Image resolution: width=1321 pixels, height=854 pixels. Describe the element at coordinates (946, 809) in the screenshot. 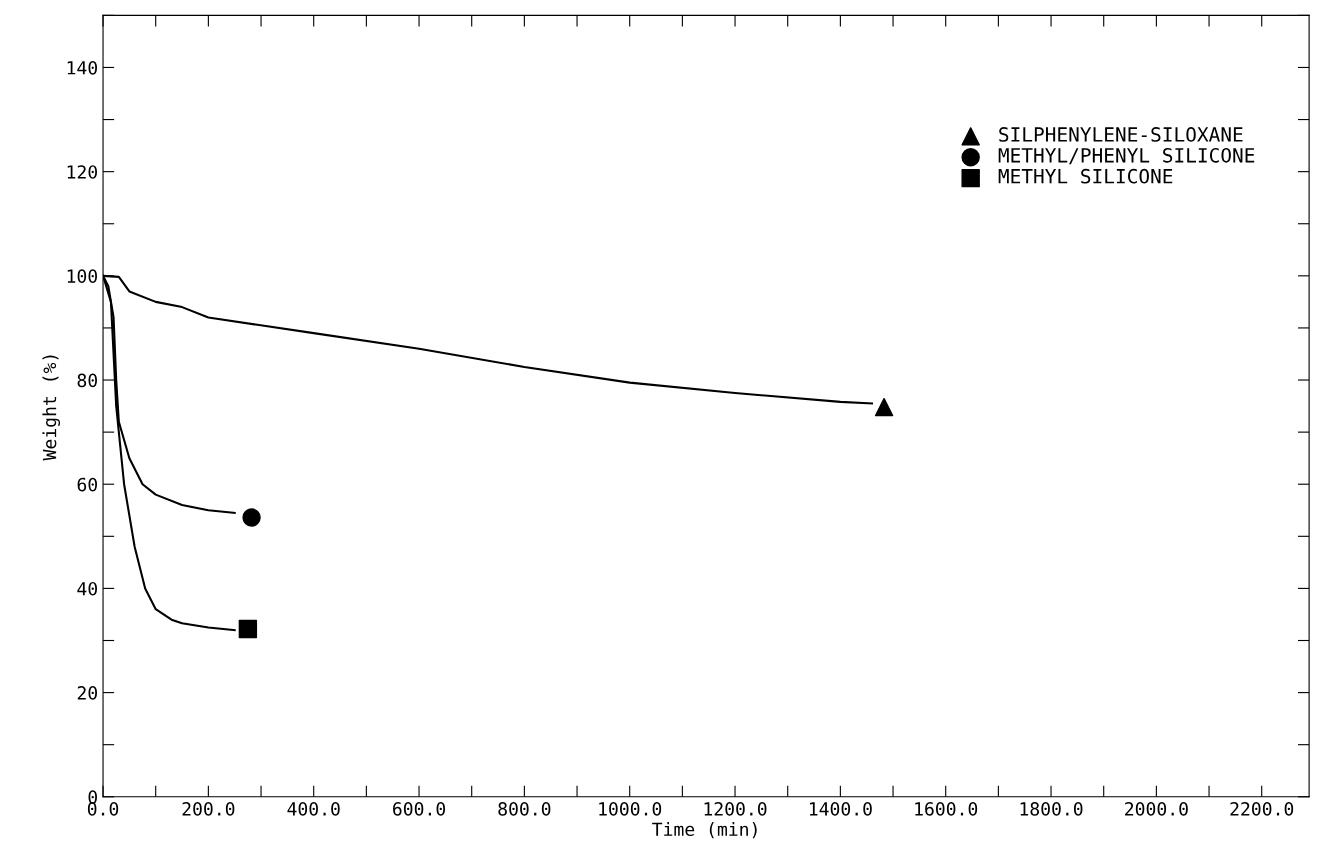

I see `x-tick-label: 1600.0` at that location.